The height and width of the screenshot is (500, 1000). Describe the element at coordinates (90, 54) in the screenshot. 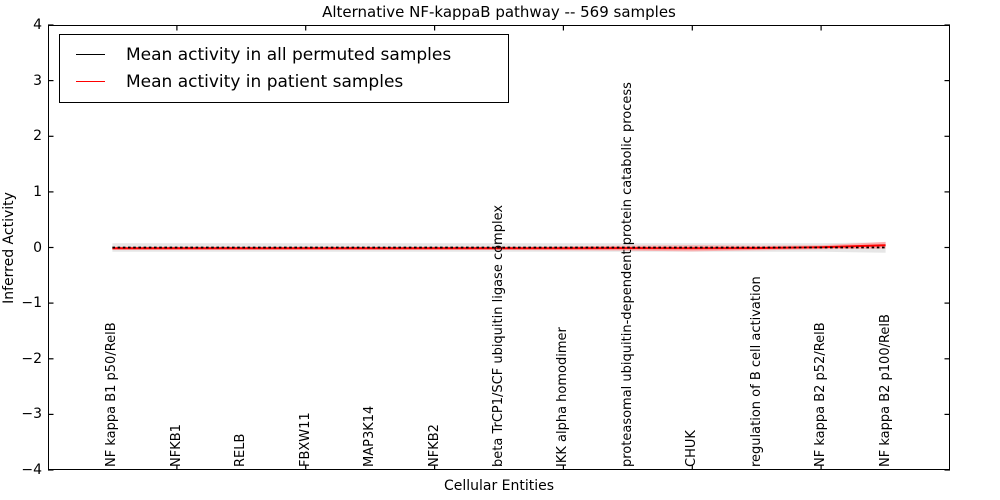

I see `legend-line-permuted-icon` at that location.